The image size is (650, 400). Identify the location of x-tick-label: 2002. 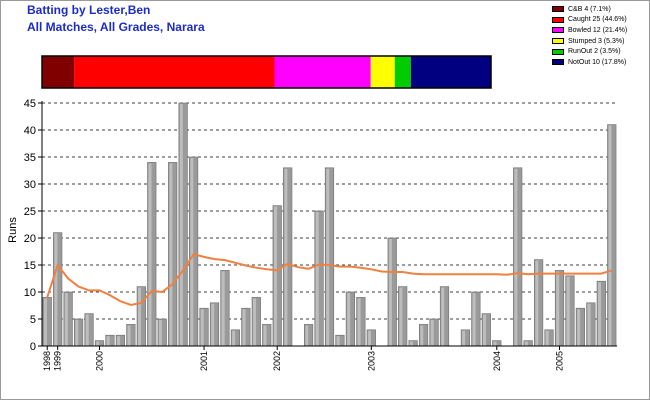
(277, 361).